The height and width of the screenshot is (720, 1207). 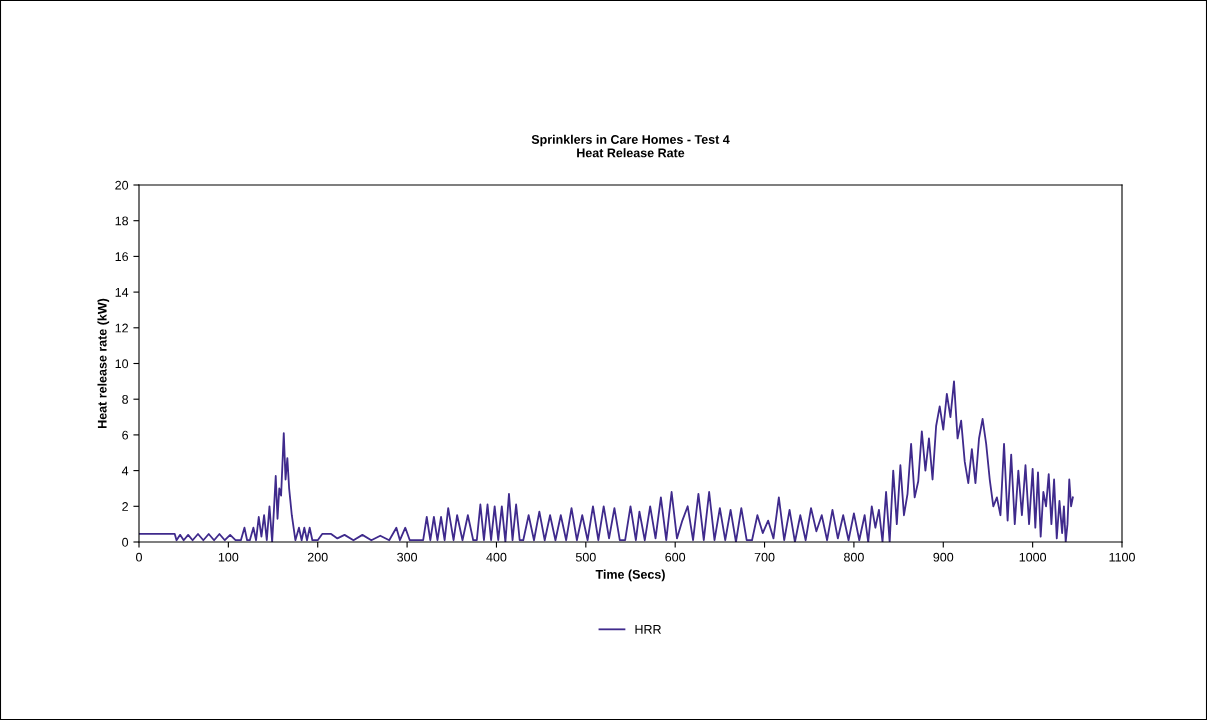 What do you see at coordinates (943, 557) in the screenshot?
I see `x-tick-label: 900` at bounding box center [943, 557].